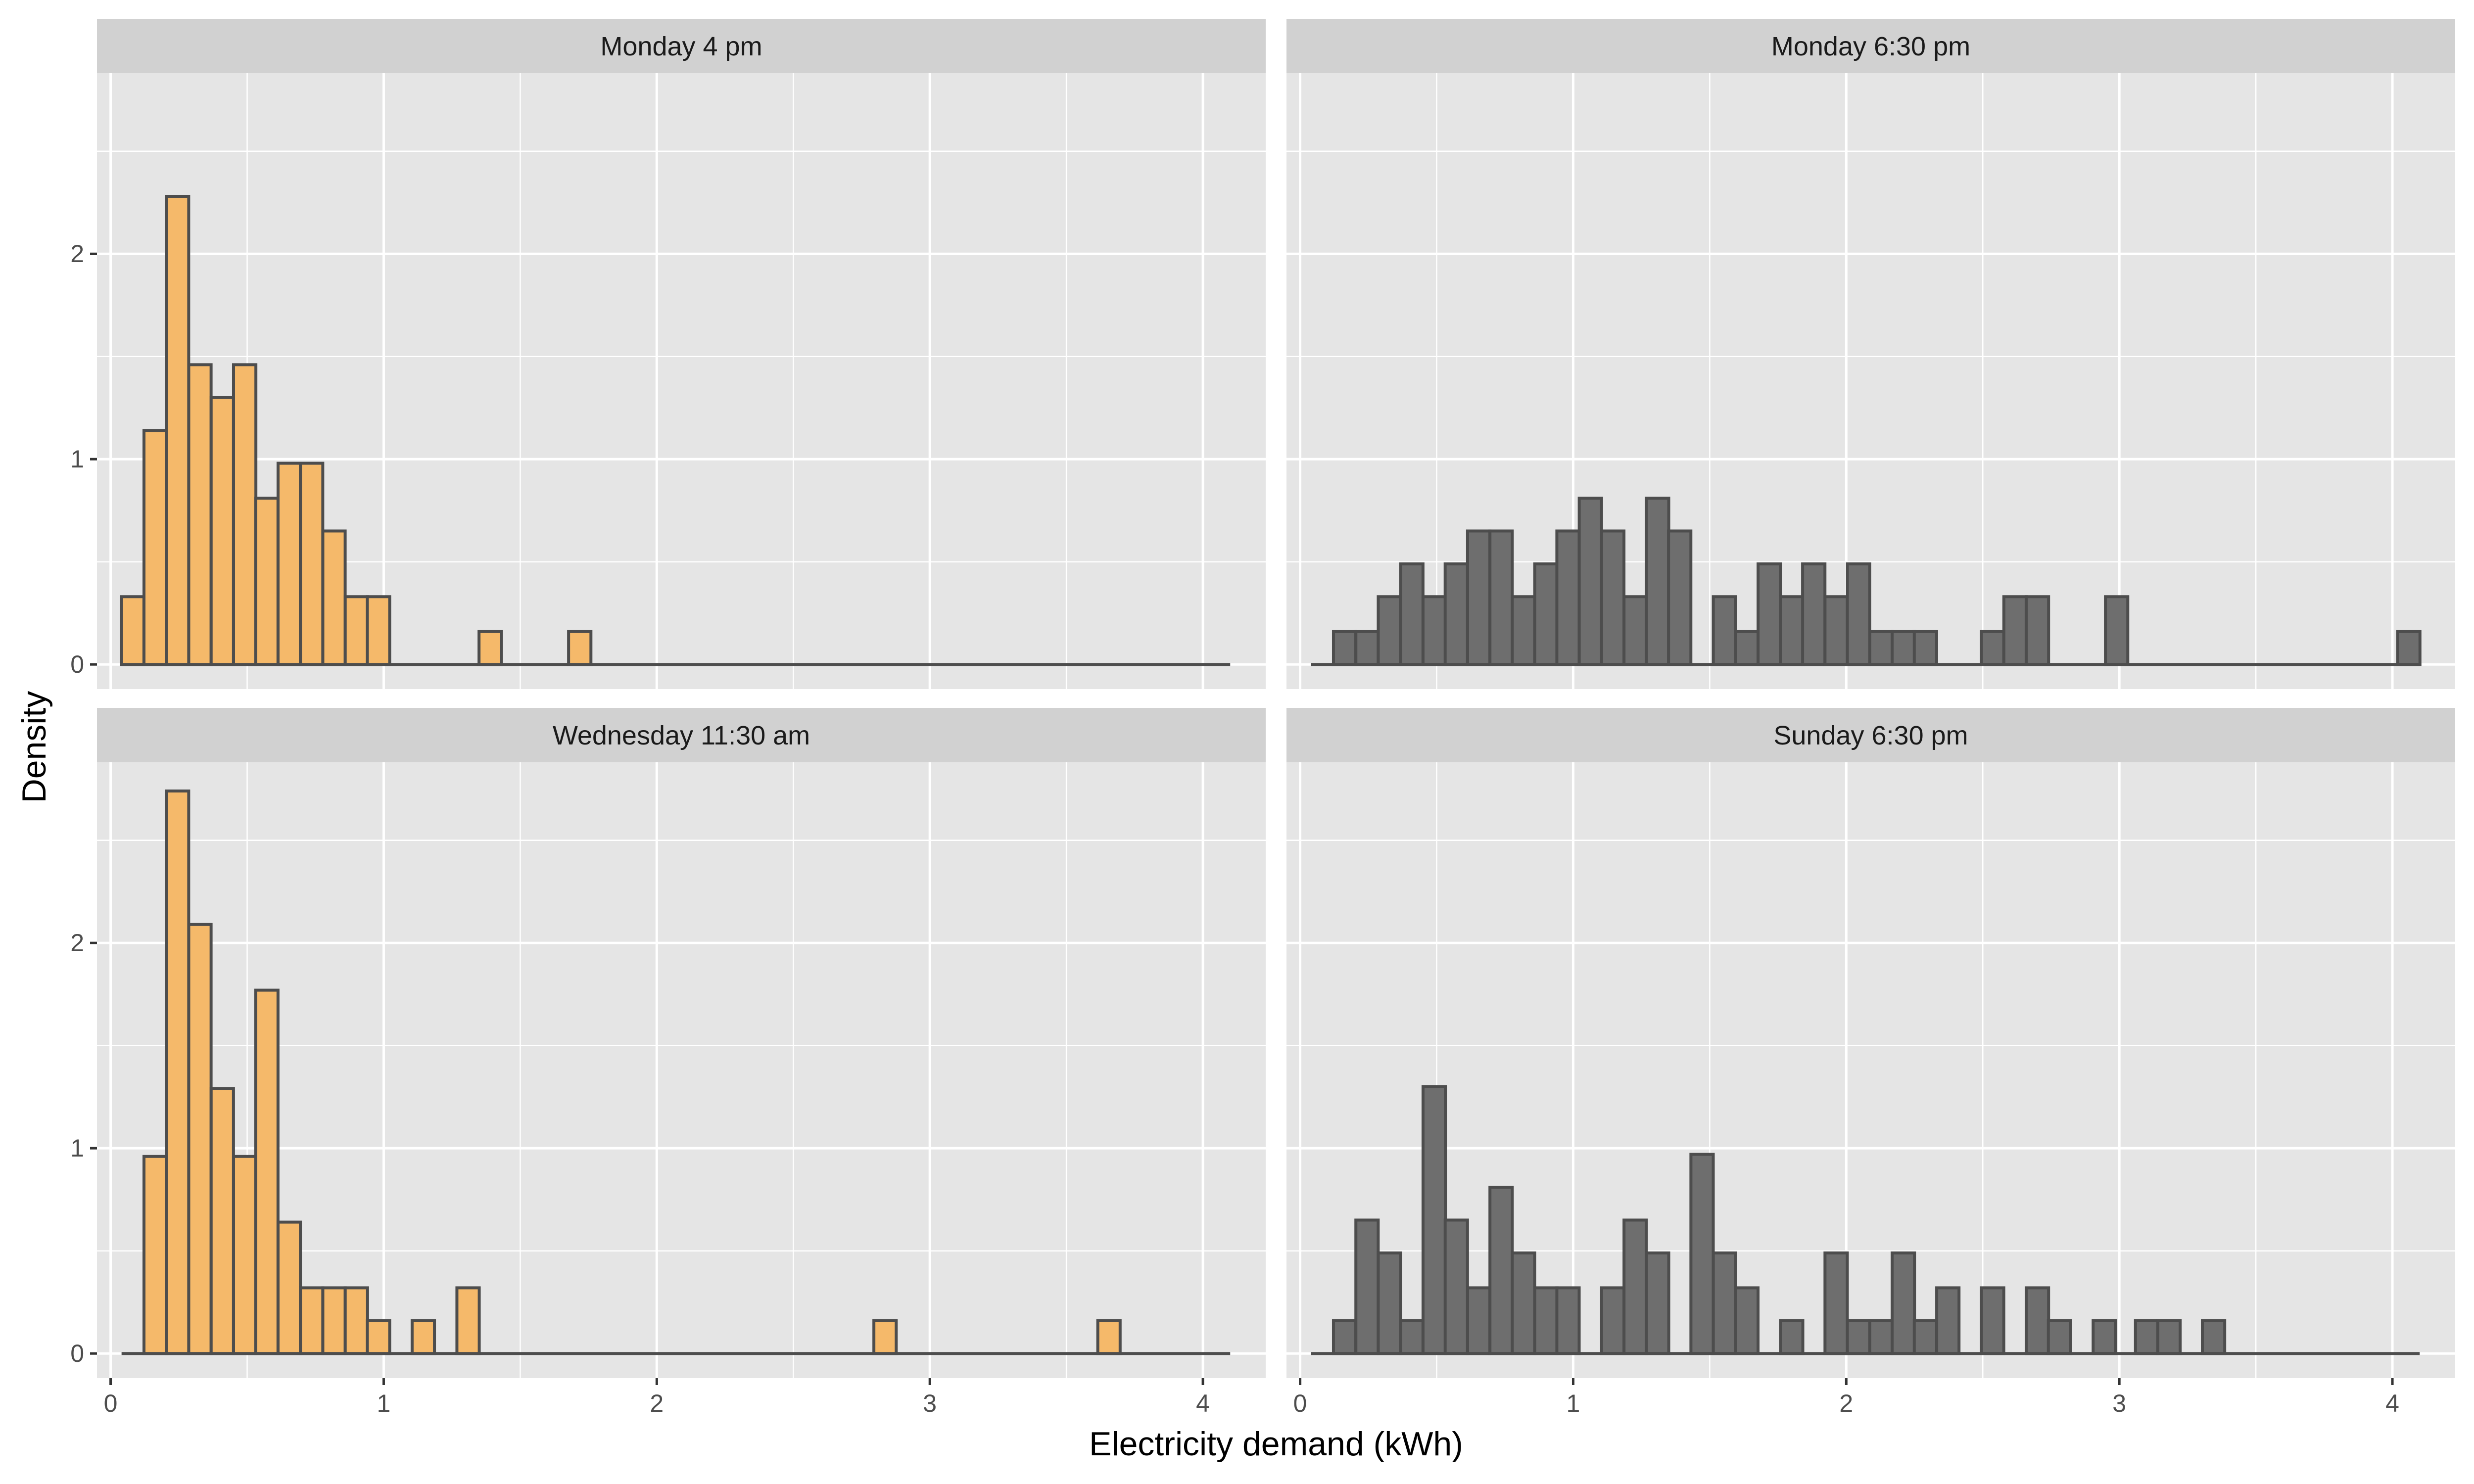 This screenshot has height=1484, width=2474. I want to click on x-tick-label: 3, so click(2119, 1403).